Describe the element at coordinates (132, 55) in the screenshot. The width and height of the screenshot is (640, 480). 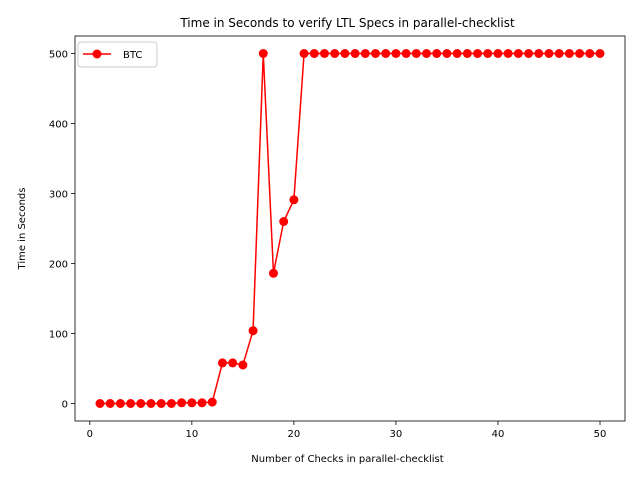
I see `legend-label-btc: BTC` at that location.